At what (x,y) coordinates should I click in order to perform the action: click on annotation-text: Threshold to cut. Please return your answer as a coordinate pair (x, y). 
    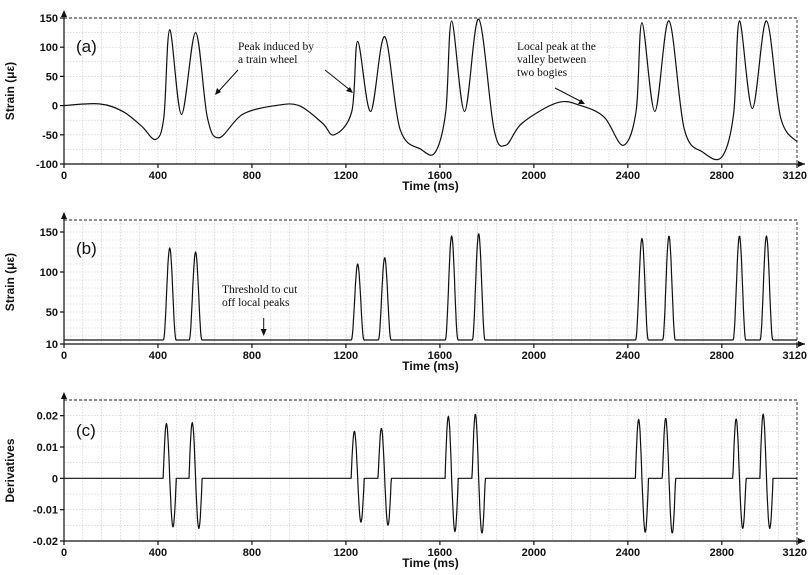
    Looking at the image, I should click on (260, 290).